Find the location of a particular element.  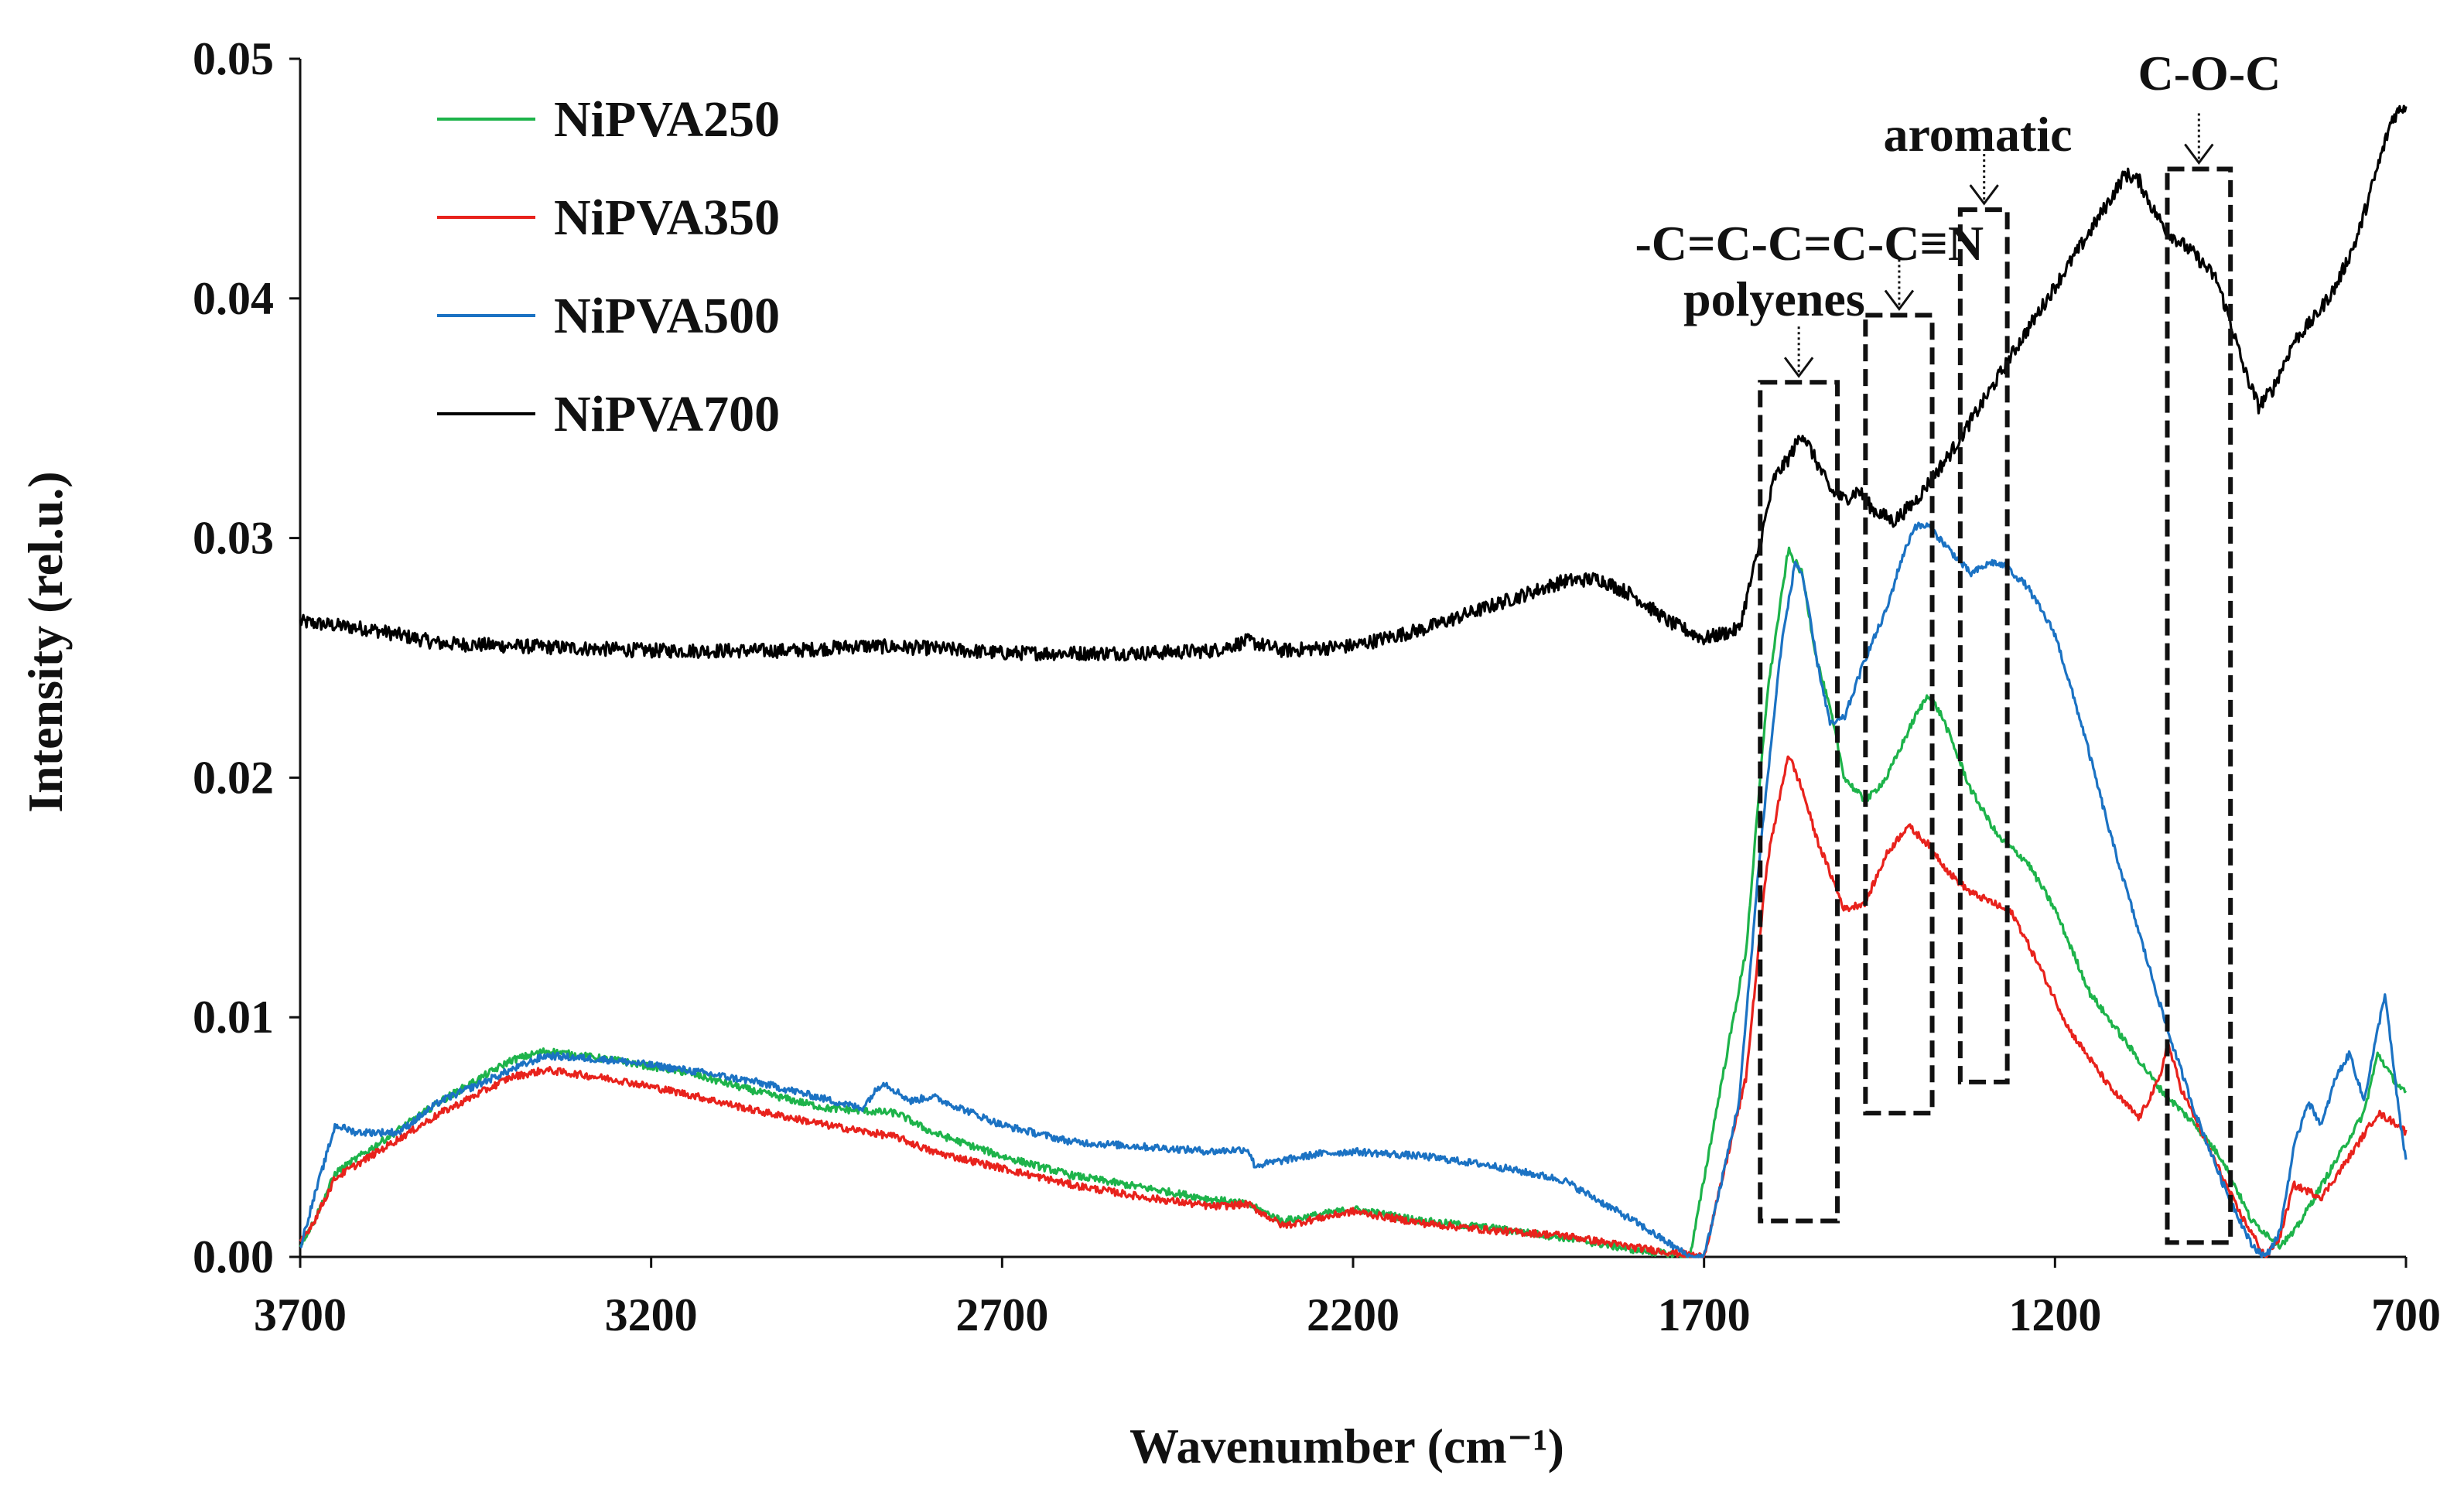

y-tick-label: 0.01 is located at coordinates (234, 1017).